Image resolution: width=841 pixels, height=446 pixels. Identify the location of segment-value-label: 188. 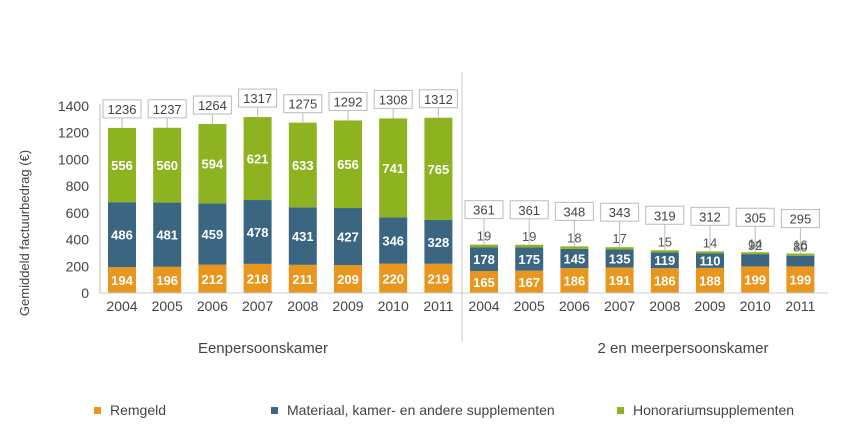
(710, 280).